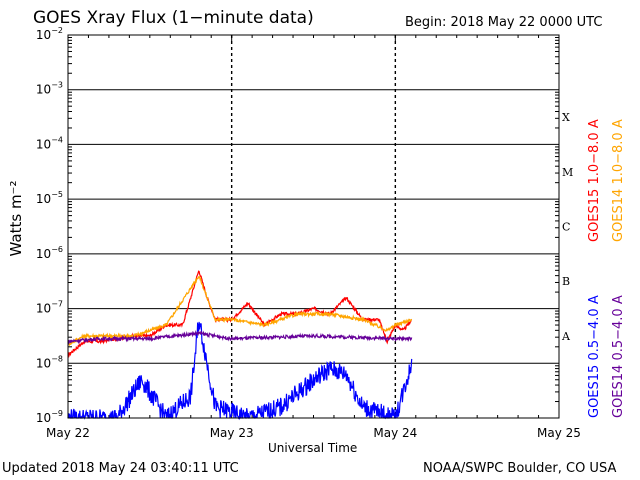 This screenshot has height=480, width=640. I want to click on y-tick-label: 10⁻⁴, so click(49, 143).